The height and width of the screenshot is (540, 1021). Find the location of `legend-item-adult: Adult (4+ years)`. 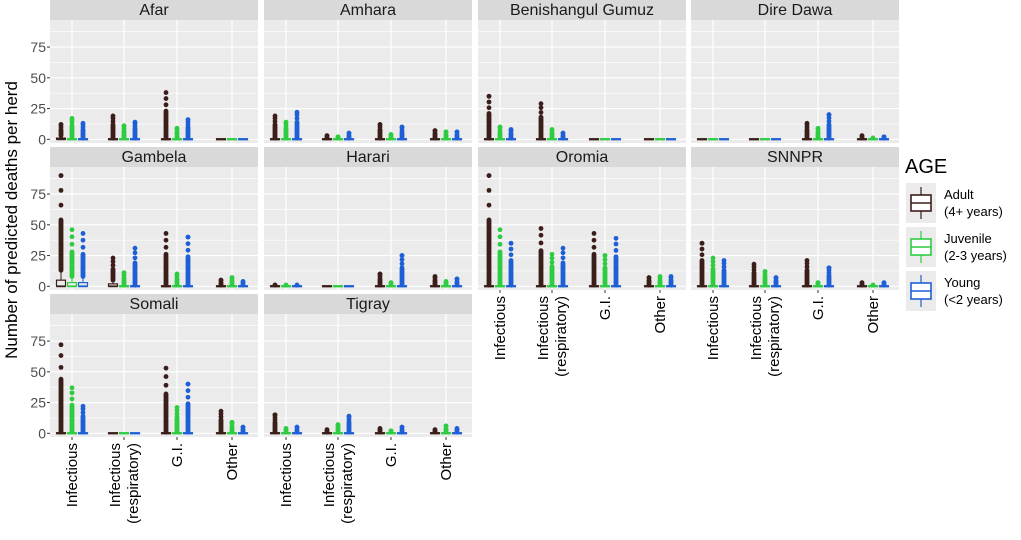

legend-item-adult: Adult (4+ years) is located at coordinates (954, 203).